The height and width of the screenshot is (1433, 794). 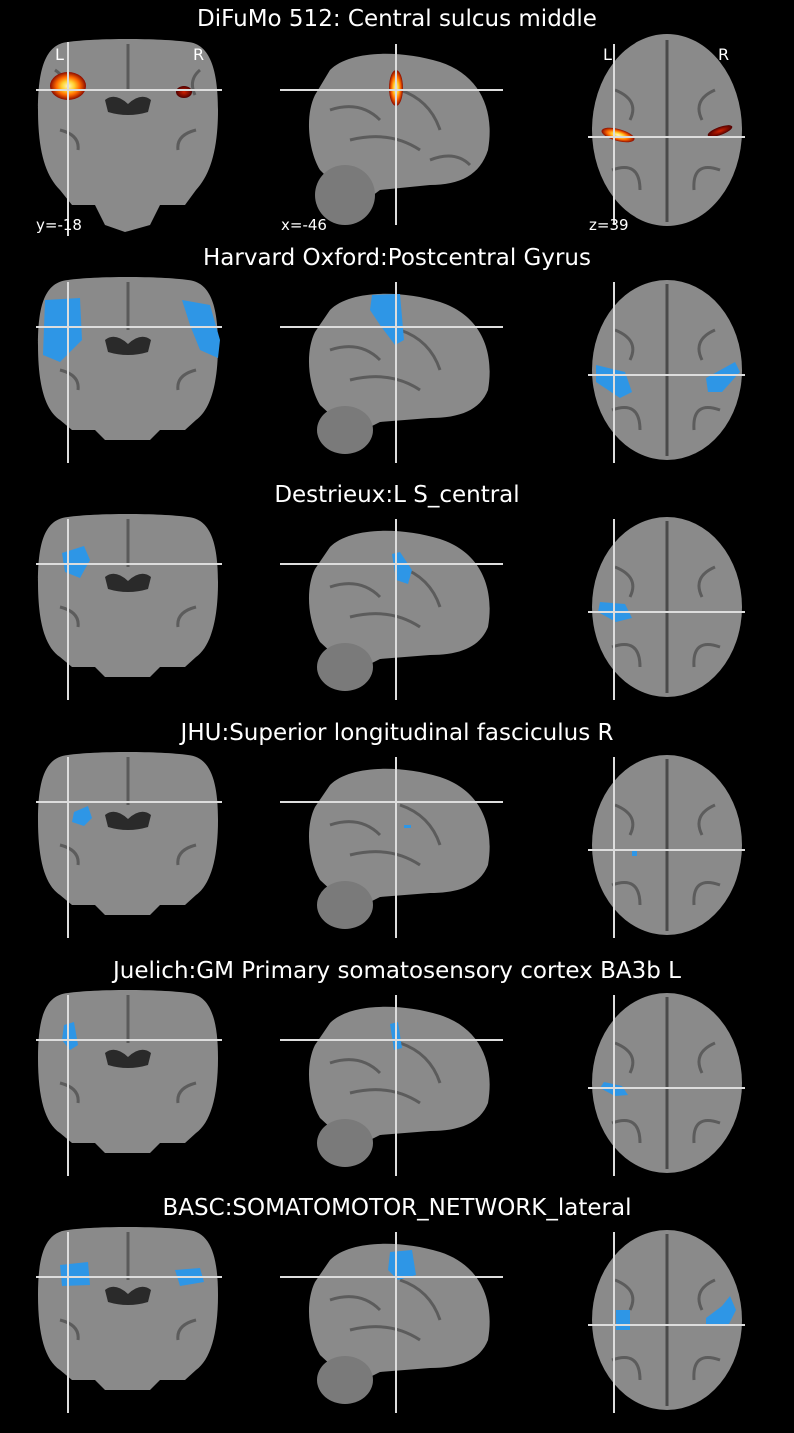 What do you see at coordinates (59, 225) in the screenshot?
I see `coordinate-label-y: y=-18` at bounding box center [59, 225].